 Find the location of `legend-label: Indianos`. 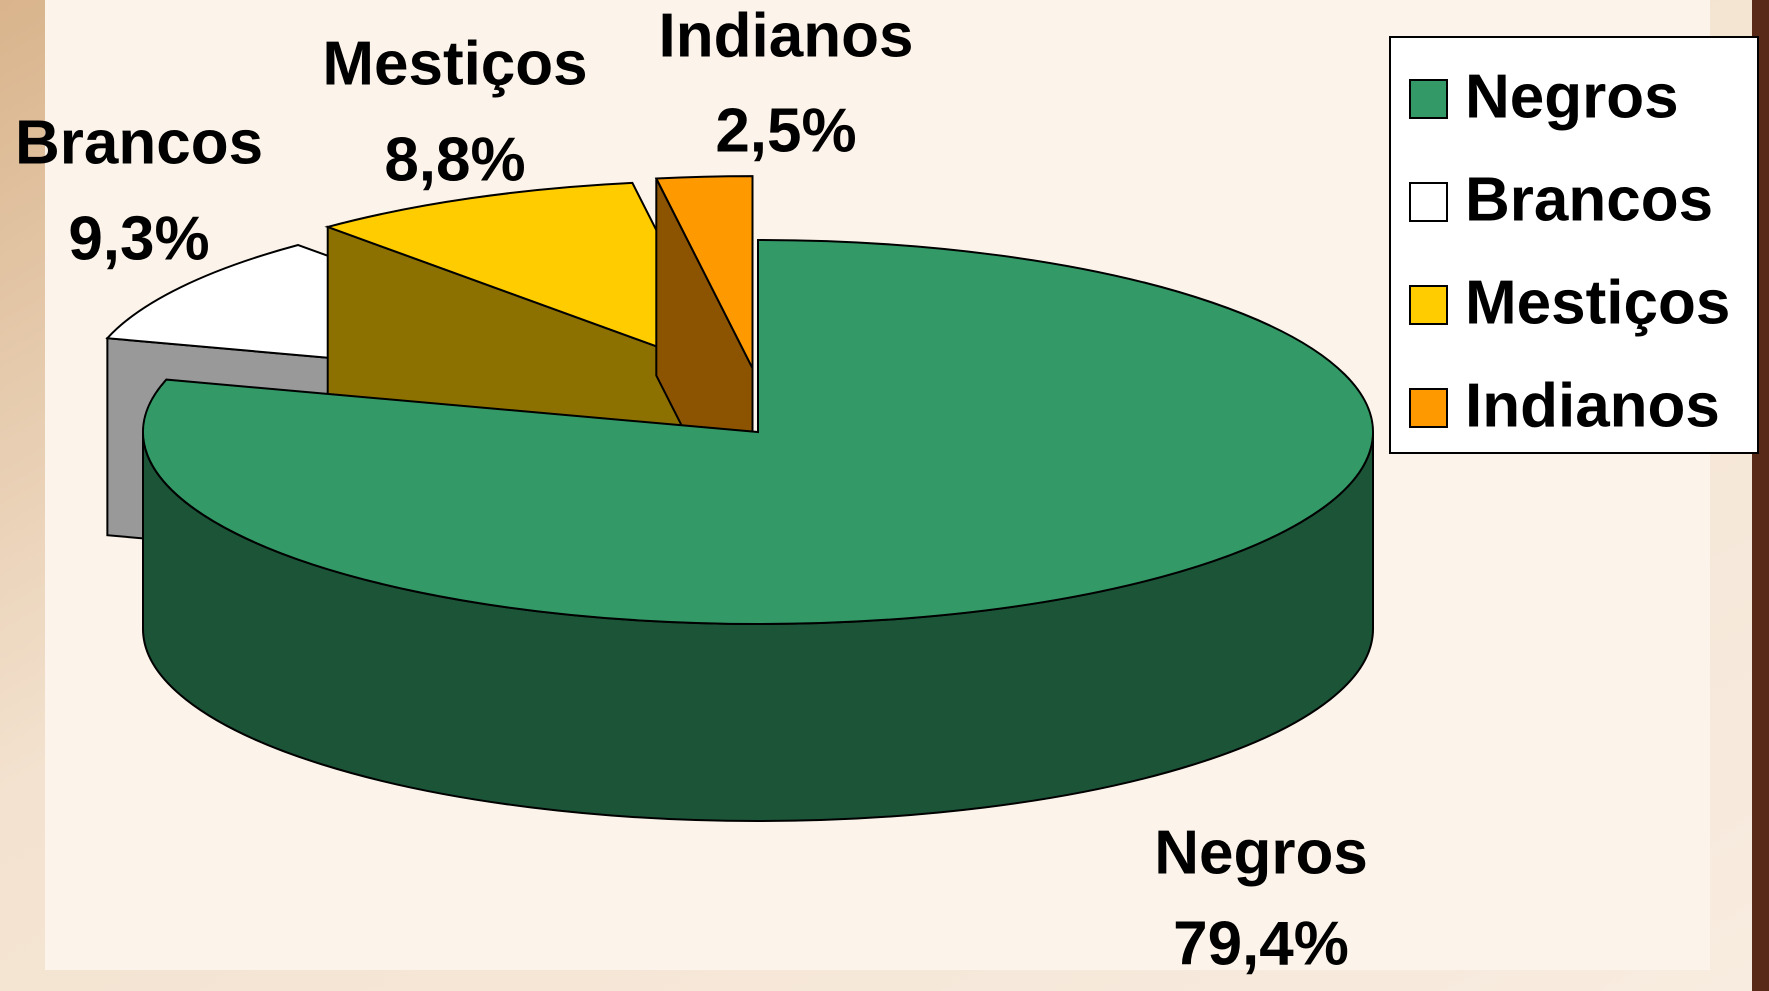

legend-label: Indianos is located at coordinates (1592, 405).